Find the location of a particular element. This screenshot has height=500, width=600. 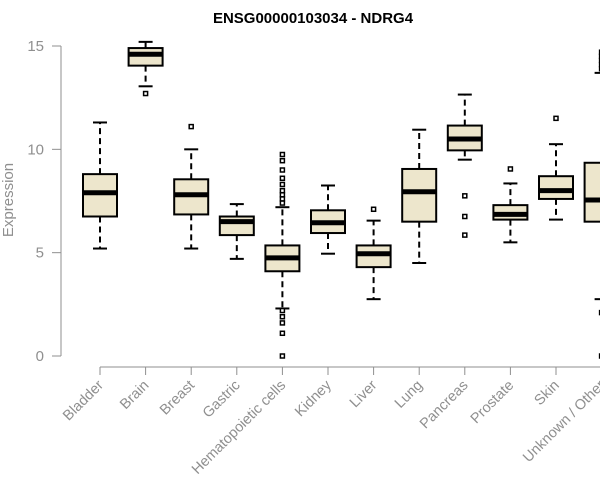

box-bladder is located at coordinates (100, 185).